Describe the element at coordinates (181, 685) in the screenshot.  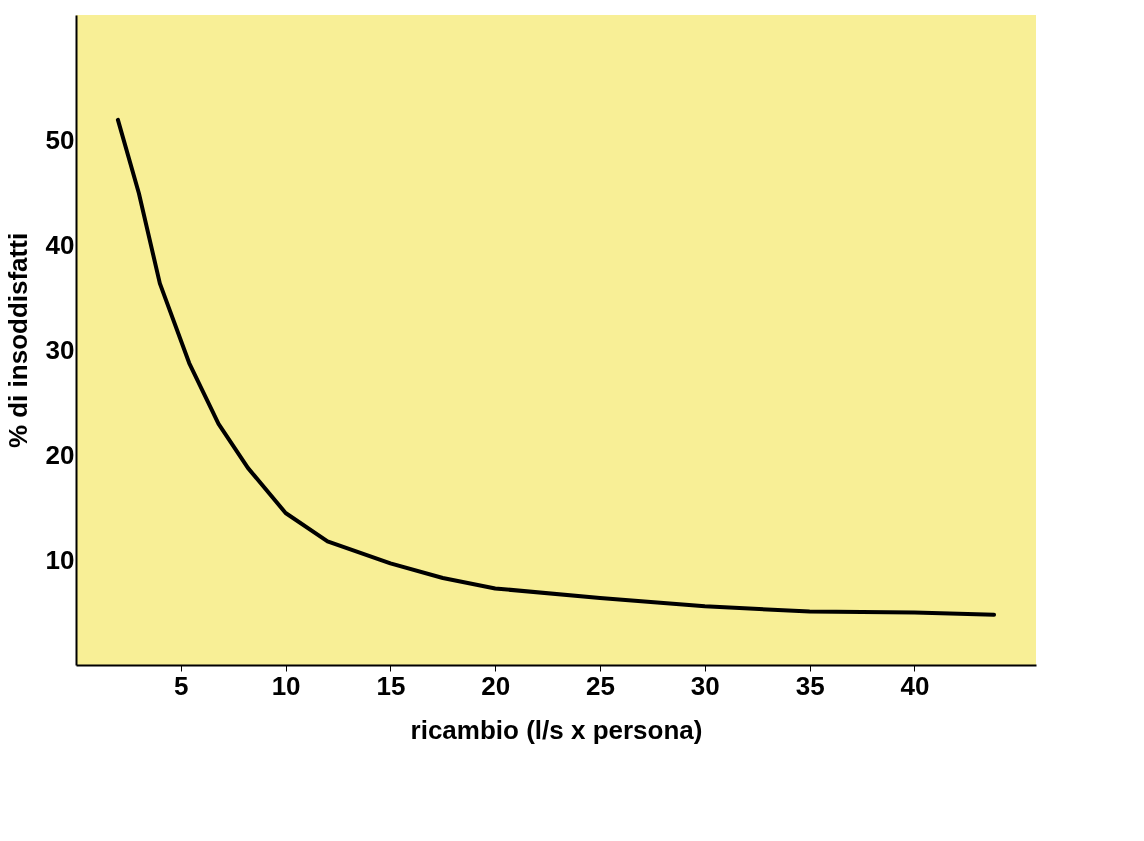
I see `x-tick-label: 5` at that location.